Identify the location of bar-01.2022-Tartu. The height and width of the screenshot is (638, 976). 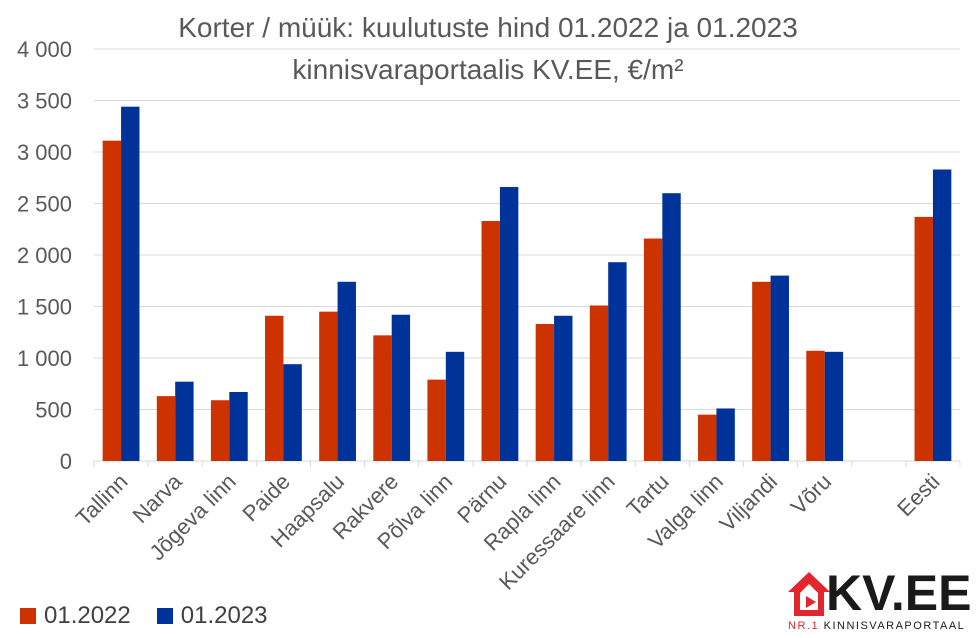
(653, 349).